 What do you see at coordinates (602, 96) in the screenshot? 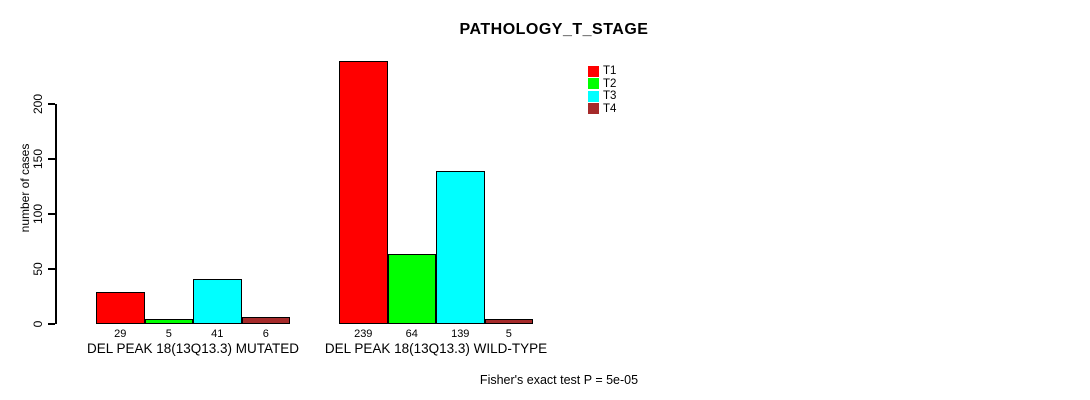
I see `legend-item-t3: T3` at bounding box center [602, 96].